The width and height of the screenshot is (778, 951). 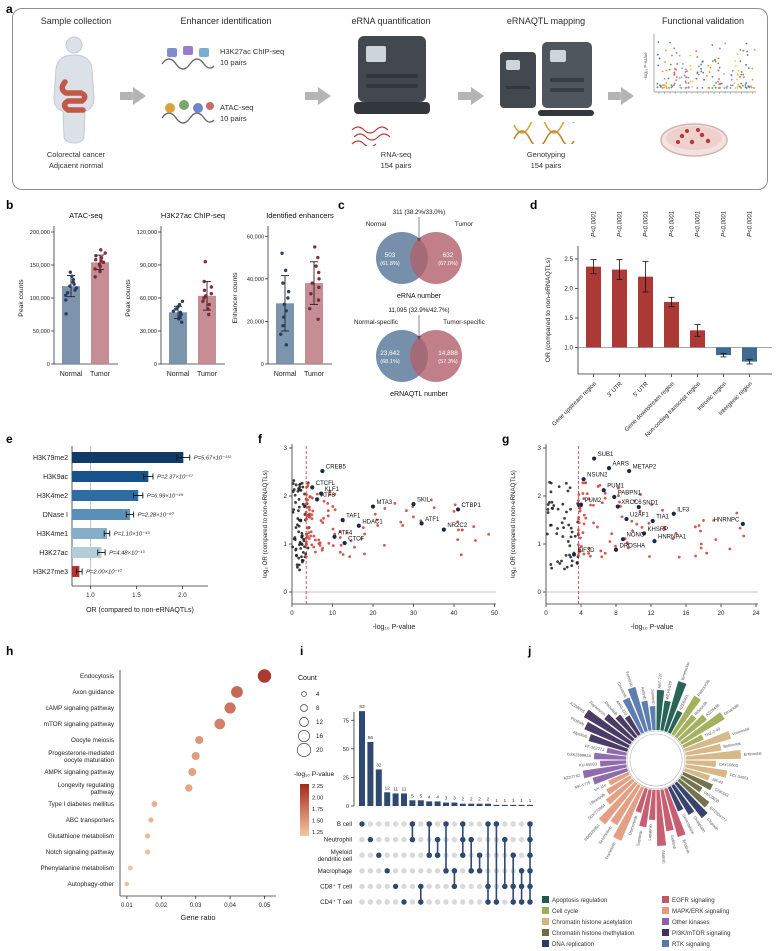 What do you see at coordinates (136, 595) in the screenshot?
I see `svg-text: 1.5` at bounding box center [136, 595].